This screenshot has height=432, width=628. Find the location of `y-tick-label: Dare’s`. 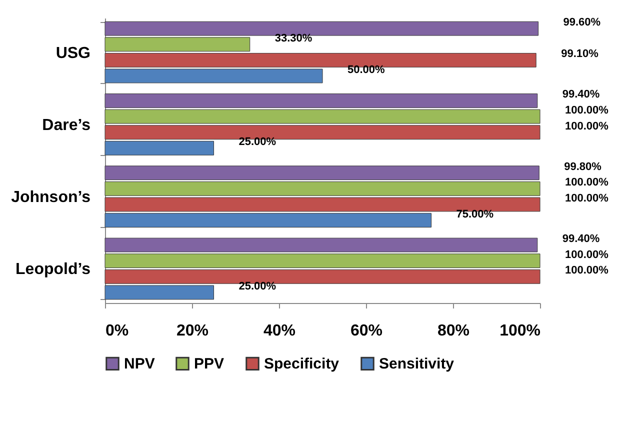

y-tick-label: Dare’s is located at coordinates (66, 125).